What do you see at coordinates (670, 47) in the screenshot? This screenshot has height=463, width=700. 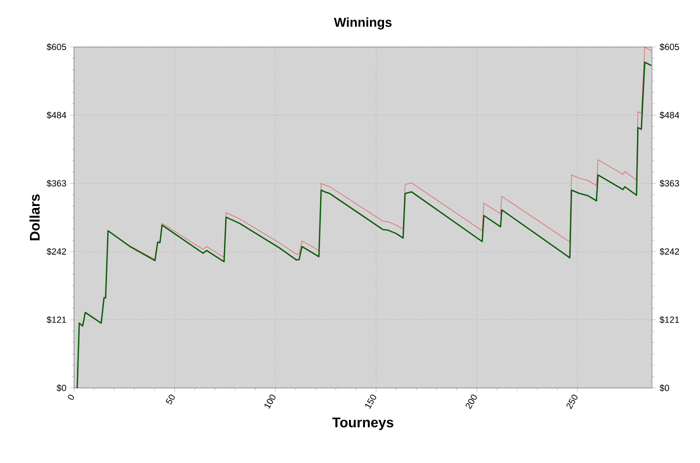 I see `y2-tick-label: $605` at bounding box center [670, 47].